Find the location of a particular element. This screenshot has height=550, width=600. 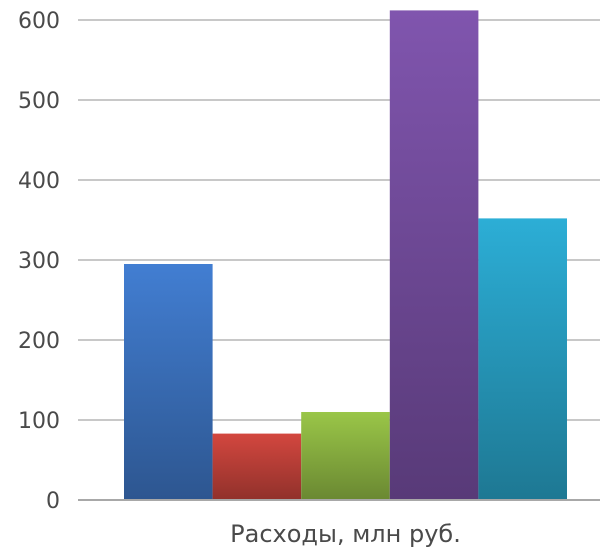

y-tick-label: 100 is located at coordinates (39, 421).